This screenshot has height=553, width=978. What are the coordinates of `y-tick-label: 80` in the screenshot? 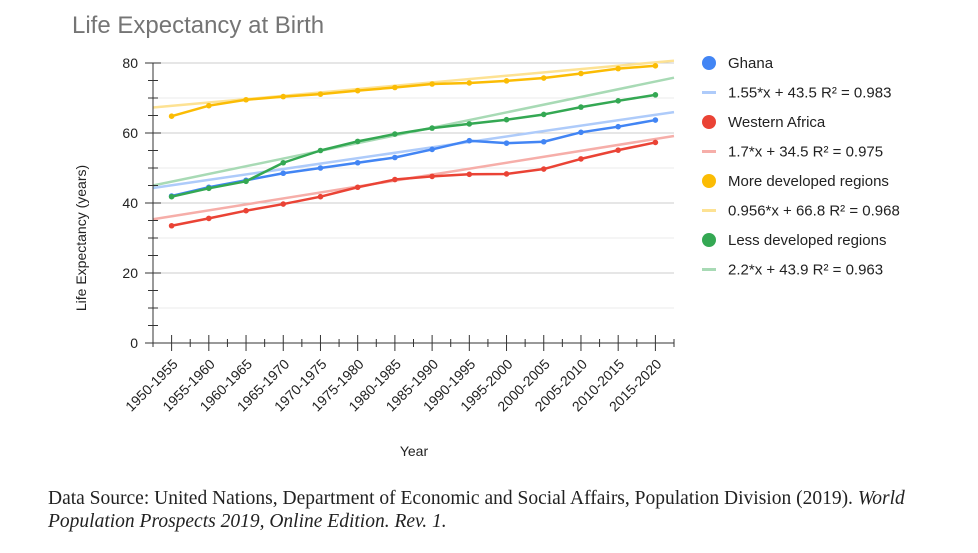 It's located at (130, 63).